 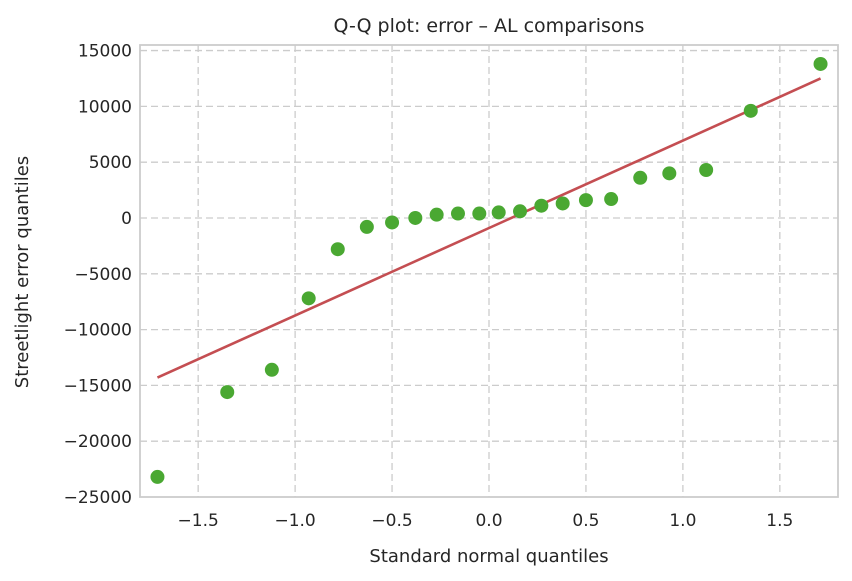 I want to click on y-tick-label: −25000, so click(x=98, y=498).